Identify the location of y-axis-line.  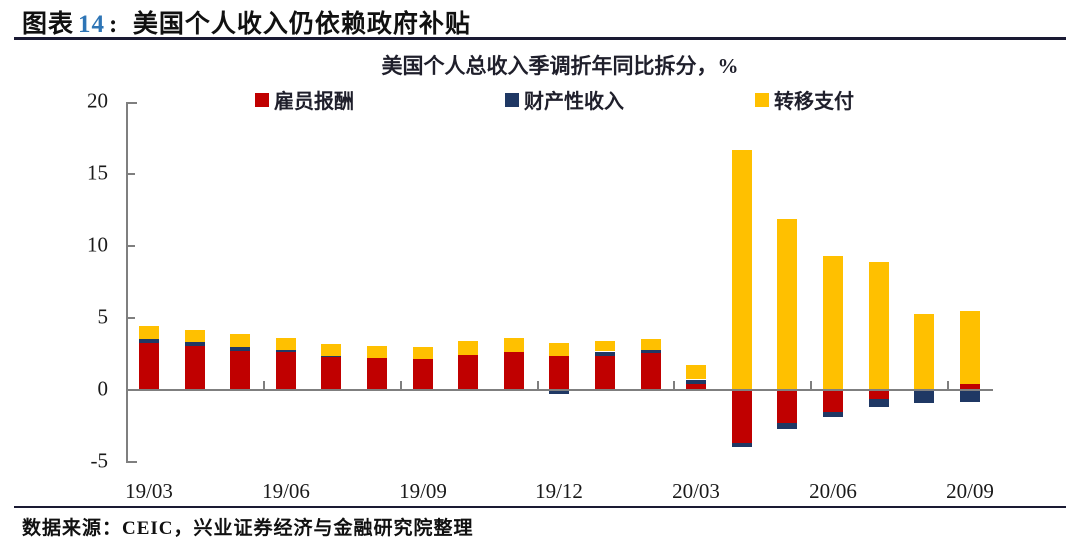
(127, 282).